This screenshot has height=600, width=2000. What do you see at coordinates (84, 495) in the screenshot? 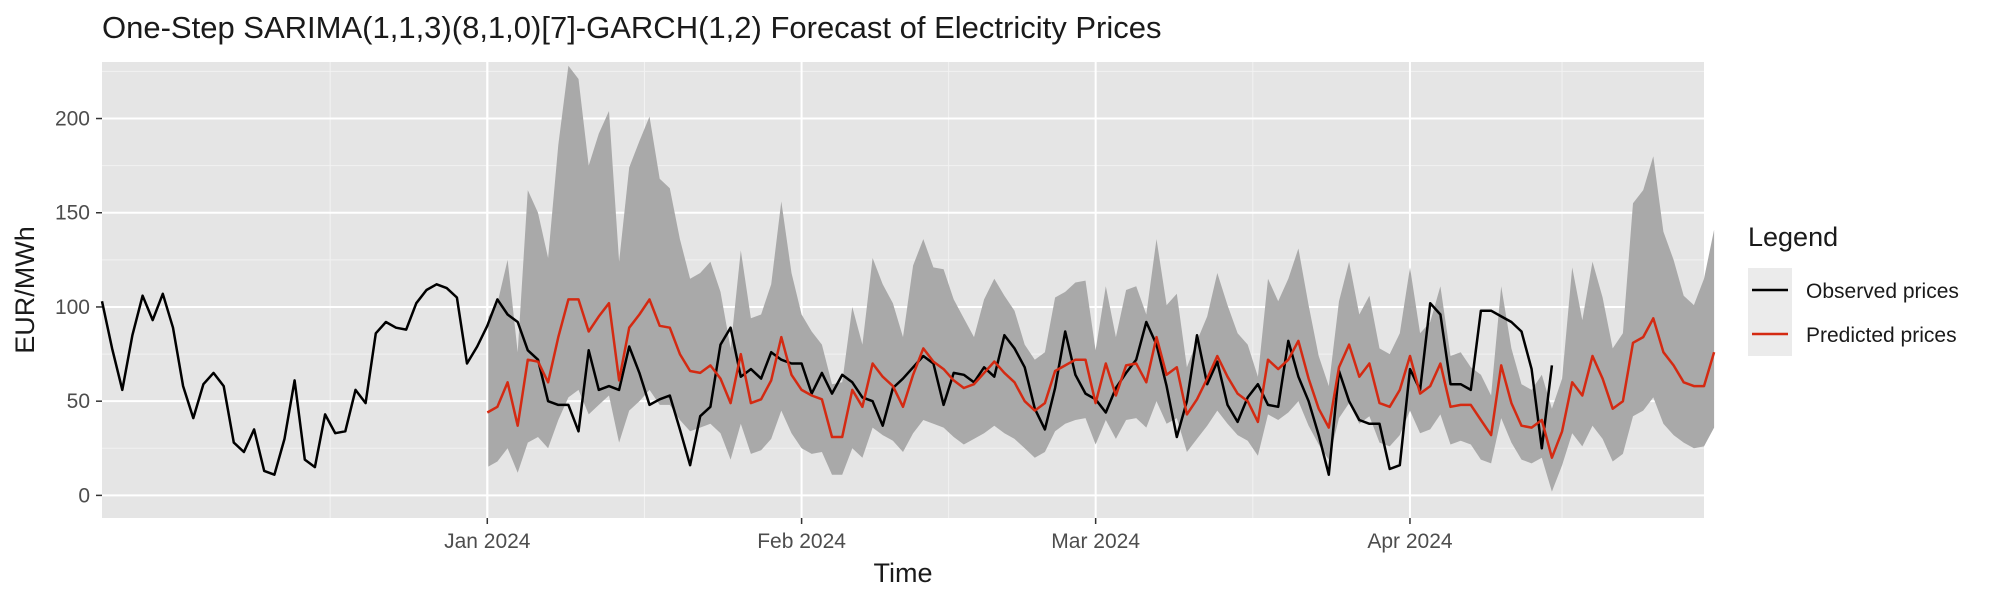
I see `y-tick-label: 0` at bounding box center [84, 495].